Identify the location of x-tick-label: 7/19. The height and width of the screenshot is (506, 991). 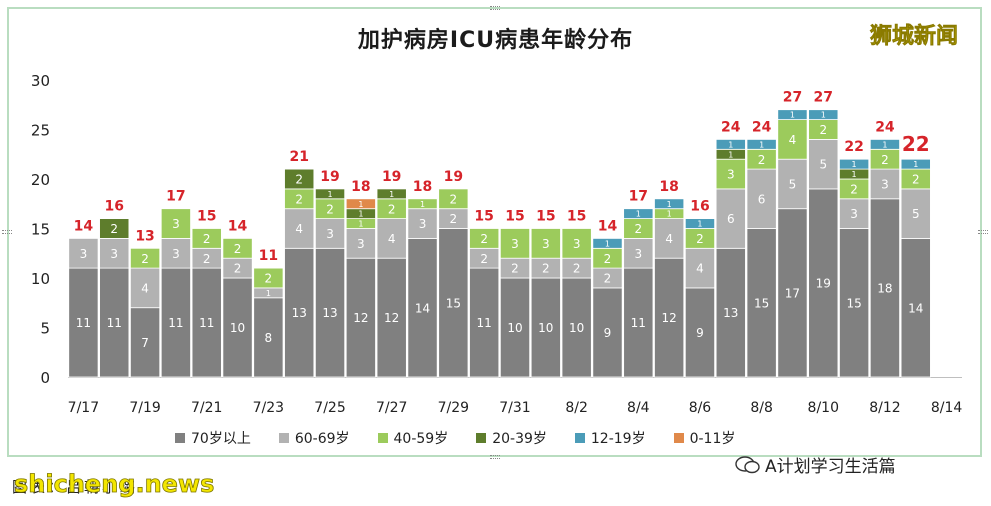
(144, 408).